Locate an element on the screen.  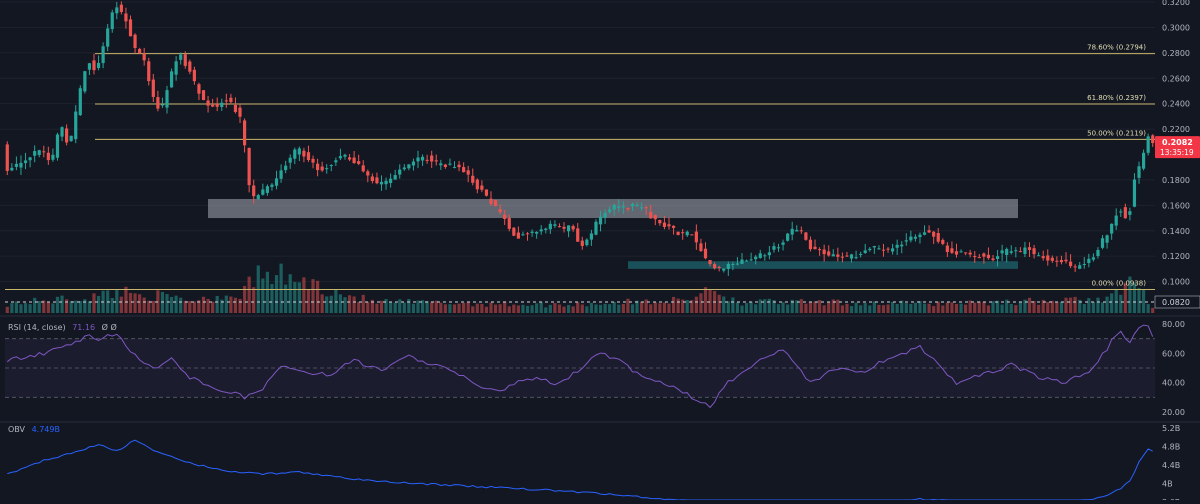
price-axis-tick: 0.1200 is located at coordinates (1176, 256).